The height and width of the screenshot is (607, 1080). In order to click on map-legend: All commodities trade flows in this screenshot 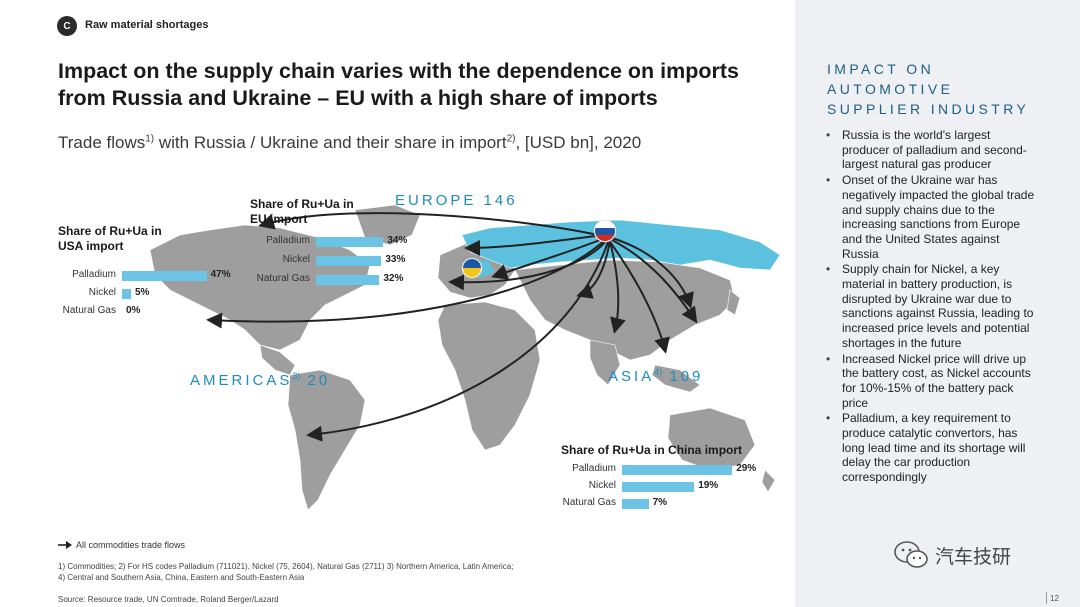, I will do `click(121, 545)`.